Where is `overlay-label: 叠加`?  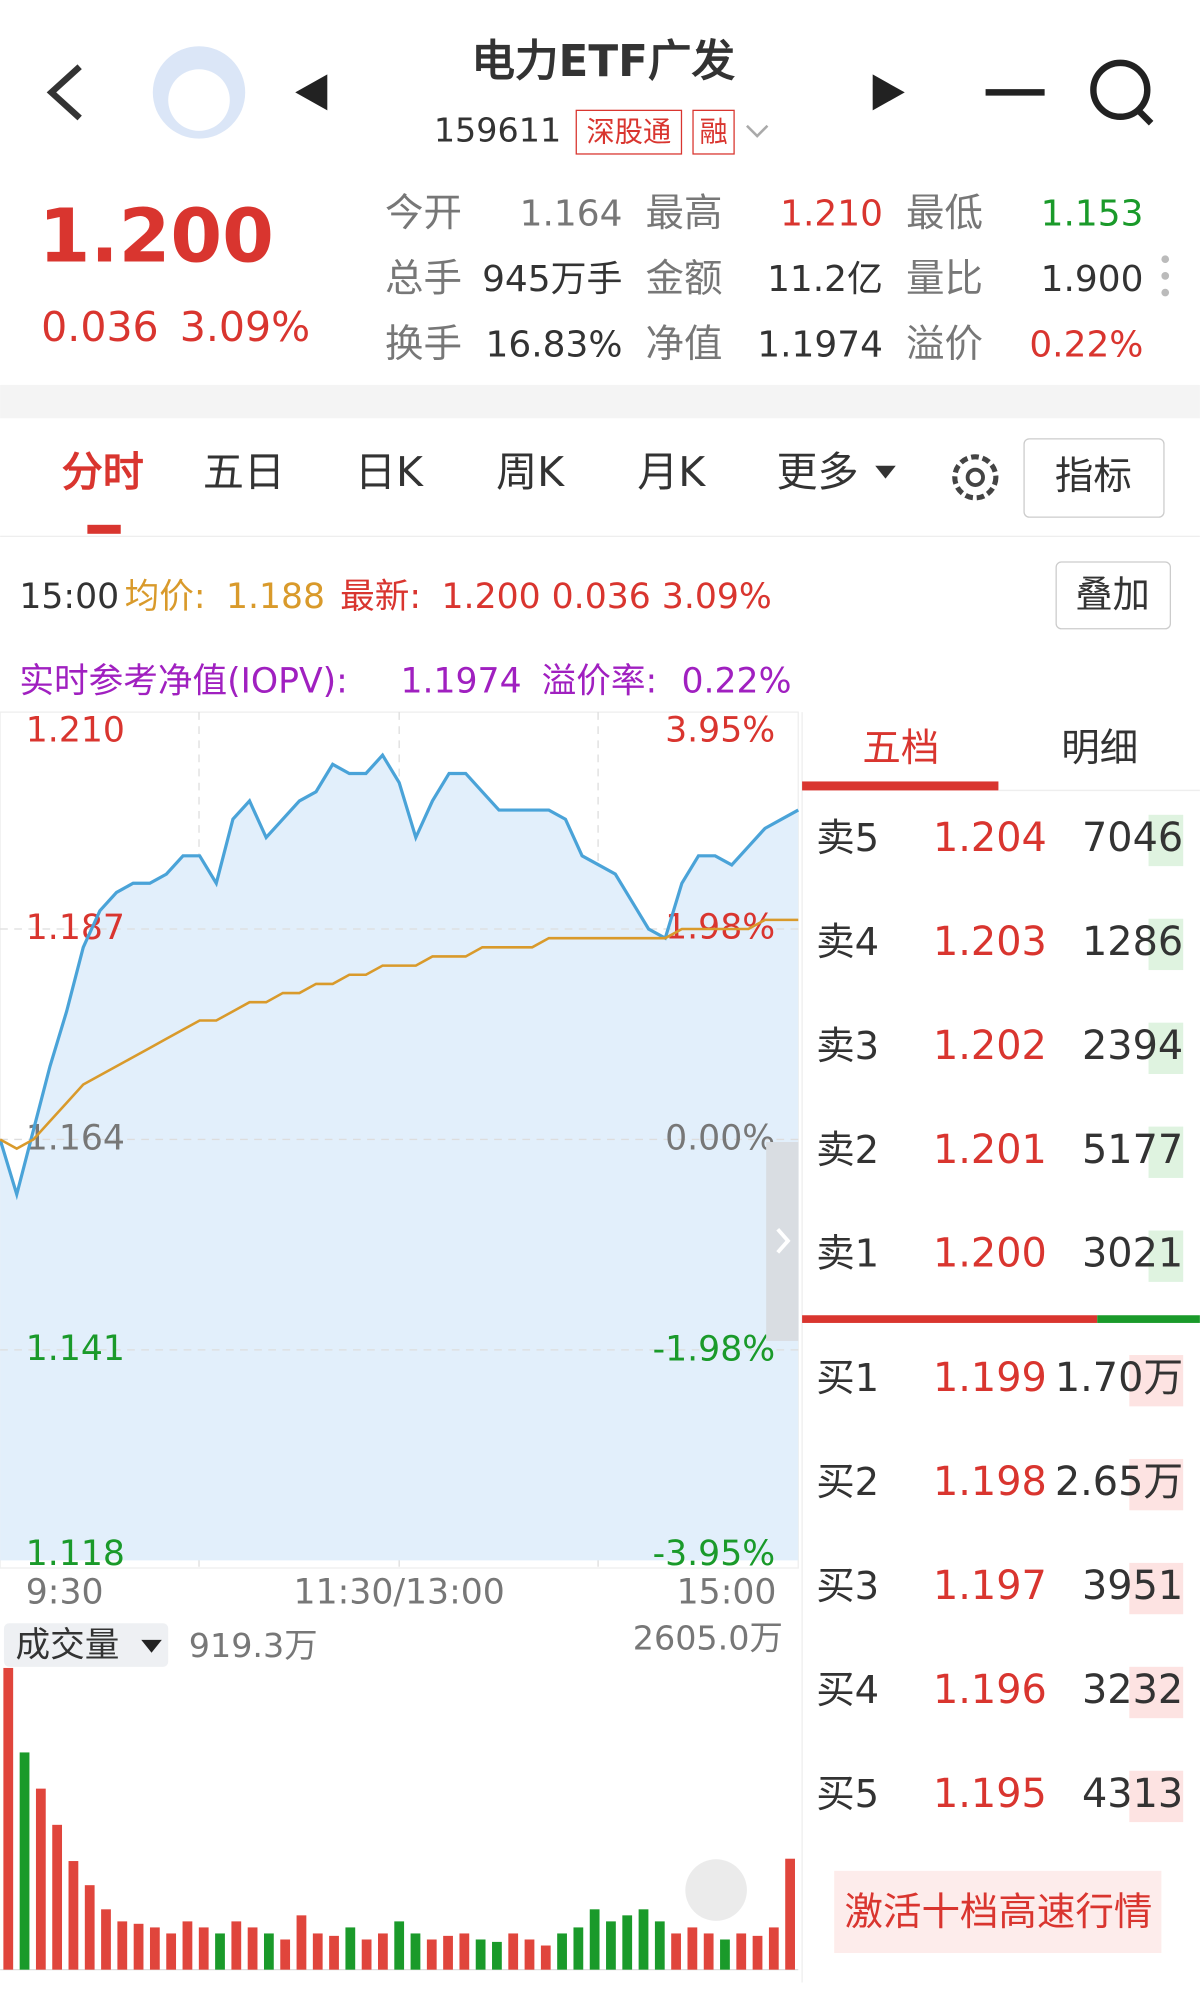
overlay-label: 叠加 is located at coordinates (1112, 594).